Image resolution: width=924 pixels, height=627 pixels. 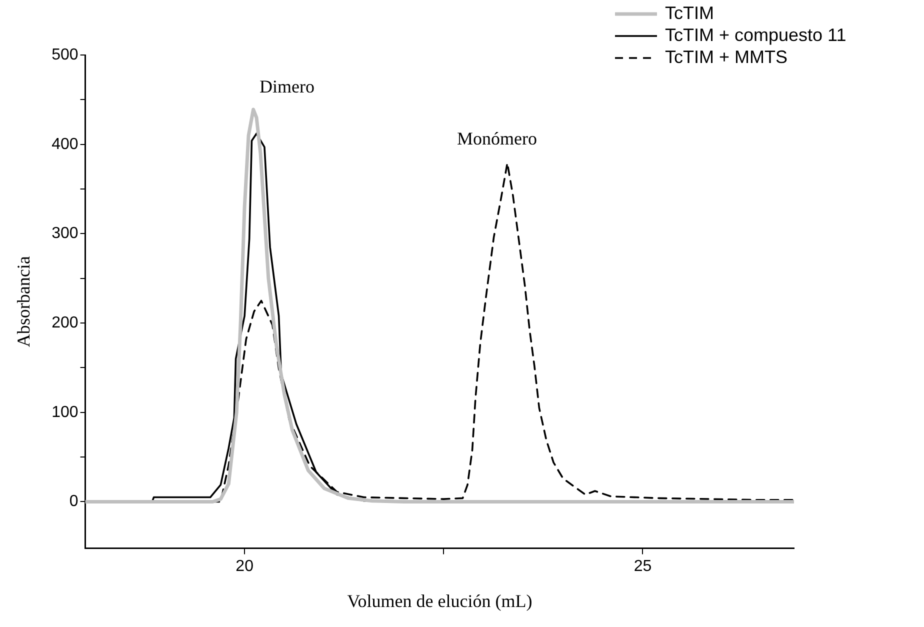 What do you see at coordinates (24, 302) in the screenshot?
I see `y-axis-title: Absorbancia` at bounding box center [24, 302].